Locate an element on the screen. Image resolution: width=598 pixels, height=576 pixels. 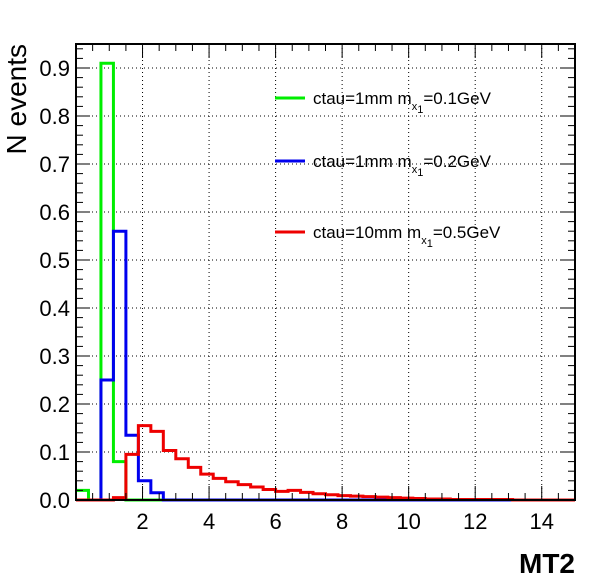
y-tick-label: 0.3 is located at coordinates (54, 356).